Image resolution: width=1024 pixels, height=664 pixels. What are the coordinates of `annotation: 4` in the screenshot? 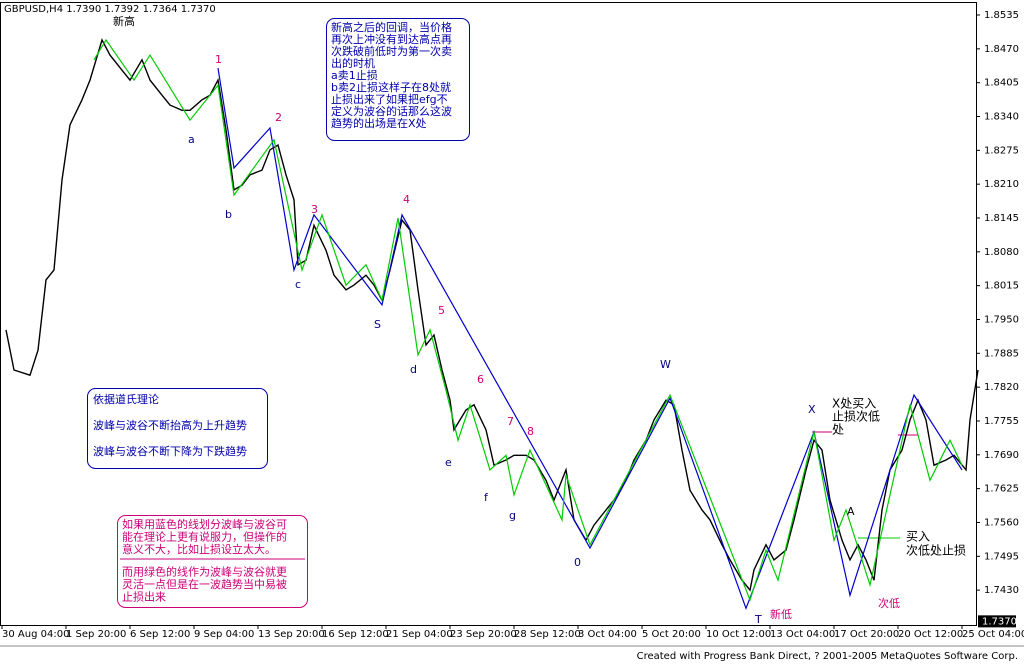 It's located at (406, 199).